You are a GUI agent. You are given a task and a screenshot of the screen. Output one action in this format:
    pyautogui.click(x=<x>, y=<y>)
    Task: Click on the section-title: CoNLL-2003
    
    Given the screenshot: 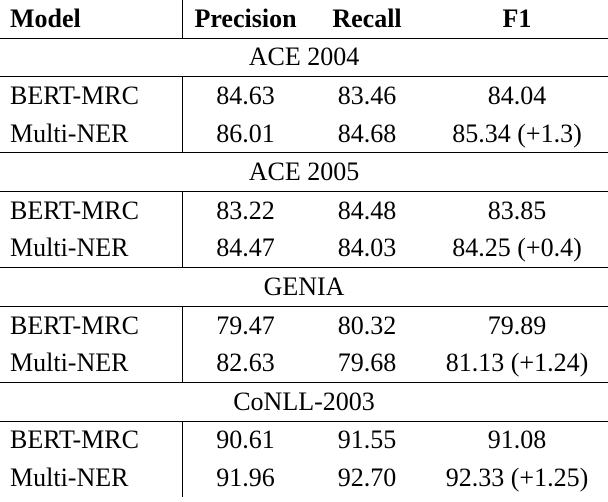 What is the action you would take?
    pyautogui.click(x=304, y=402)
    